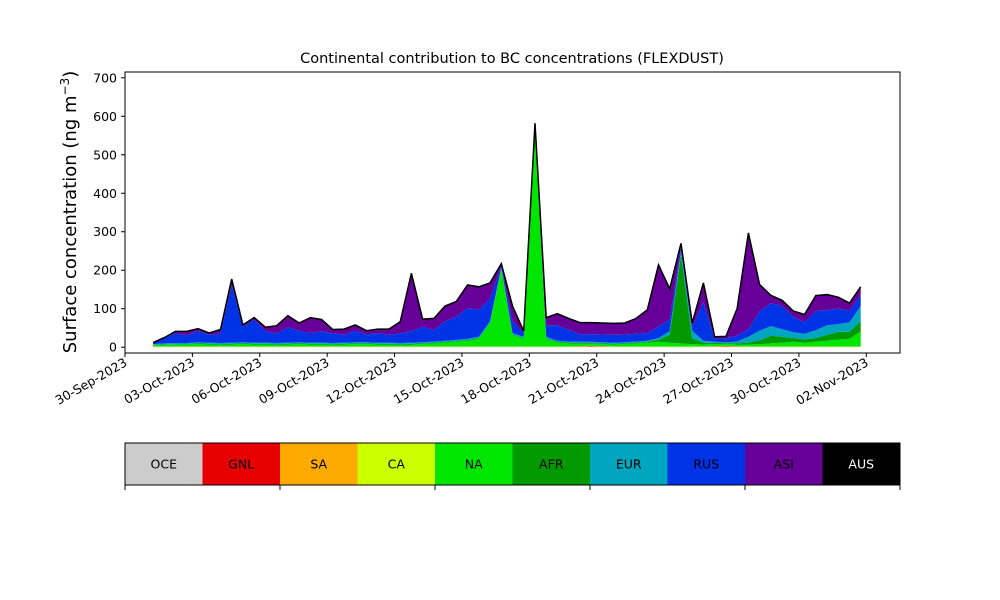 This screenshot has height=600, width=1000. I want to click on x-tick-label: 03-Oct-2023, so click(159, 381).